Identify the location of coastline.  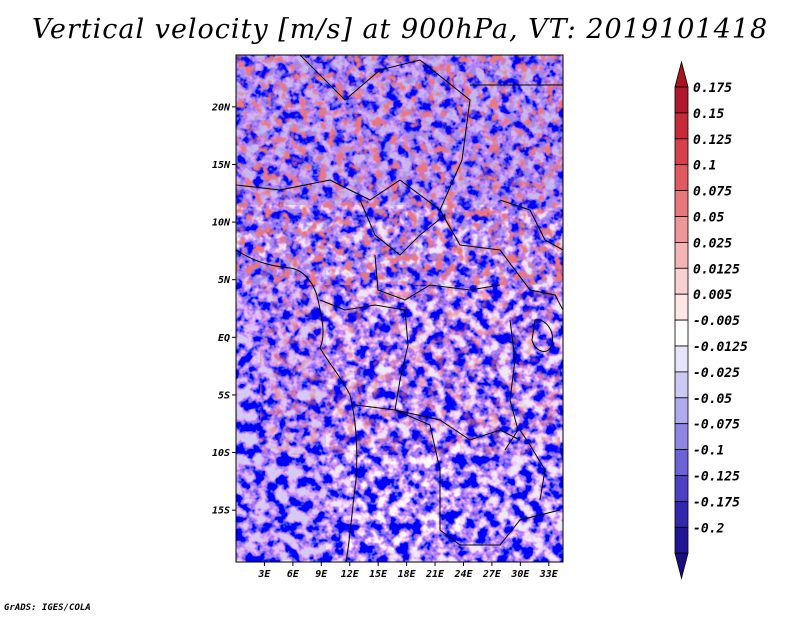
(297, 405).